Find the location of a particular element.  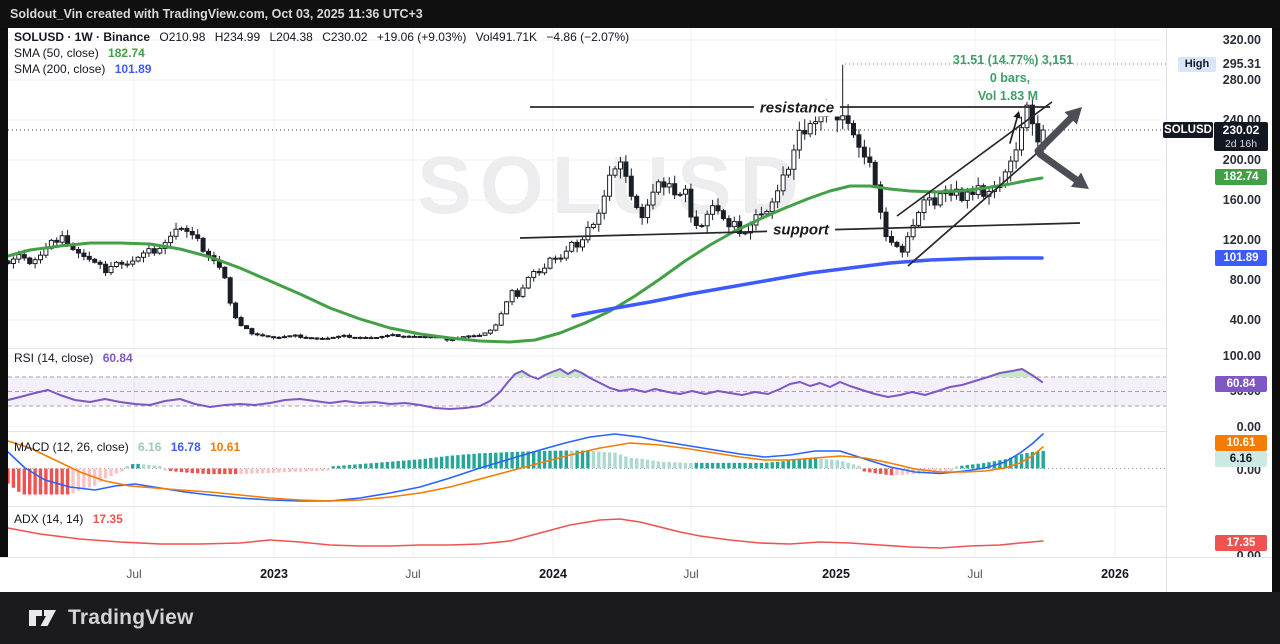

scale-tick: 80.00 is located at coordinates (1245, 280).